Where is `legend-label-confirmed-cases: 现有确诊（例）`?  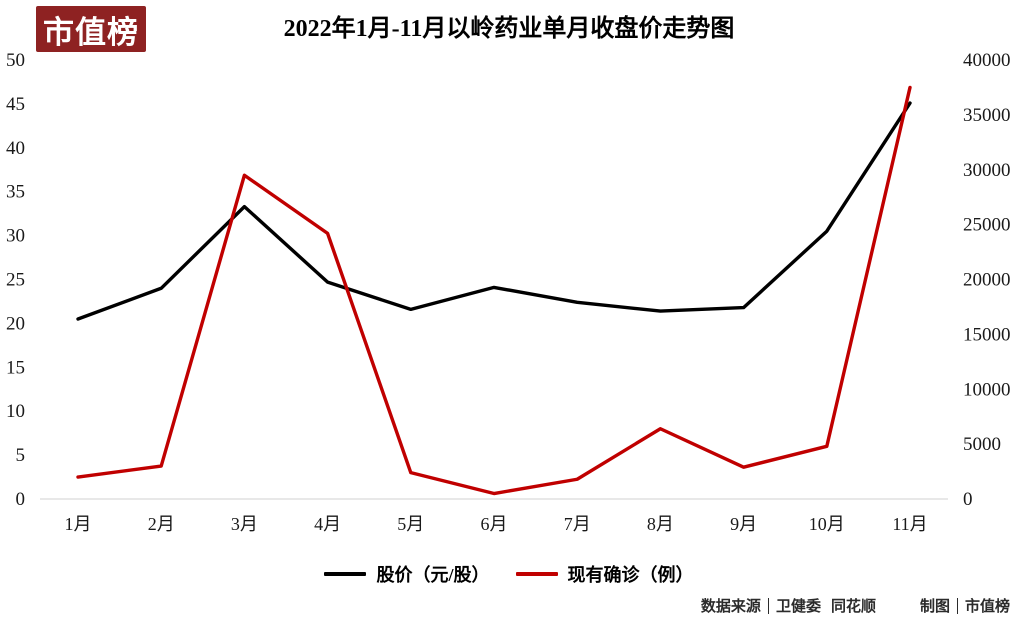 legend-label-confirmed-cases: 现有确诊（例） is located at coordinates (630, 575).